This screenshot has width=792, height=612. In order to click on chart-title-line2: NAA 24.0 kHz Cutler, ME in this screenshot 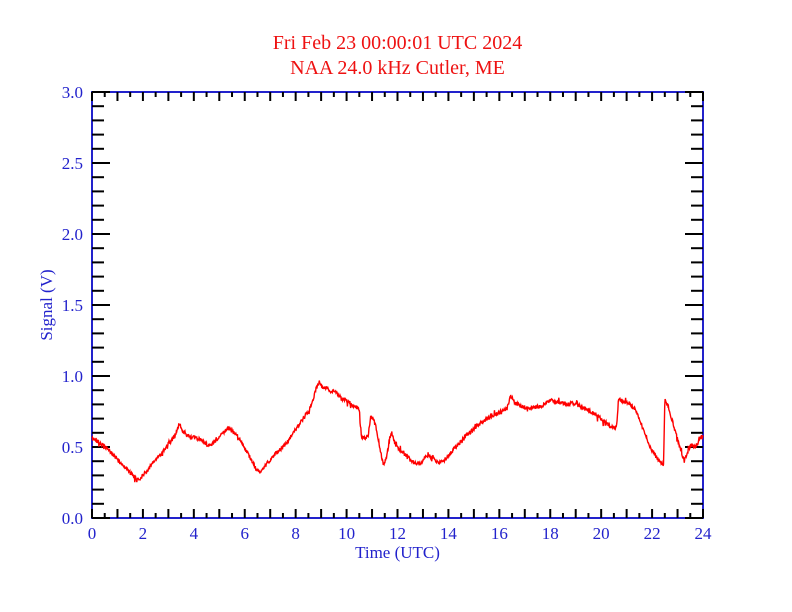, I will do `click(397, 68)`.